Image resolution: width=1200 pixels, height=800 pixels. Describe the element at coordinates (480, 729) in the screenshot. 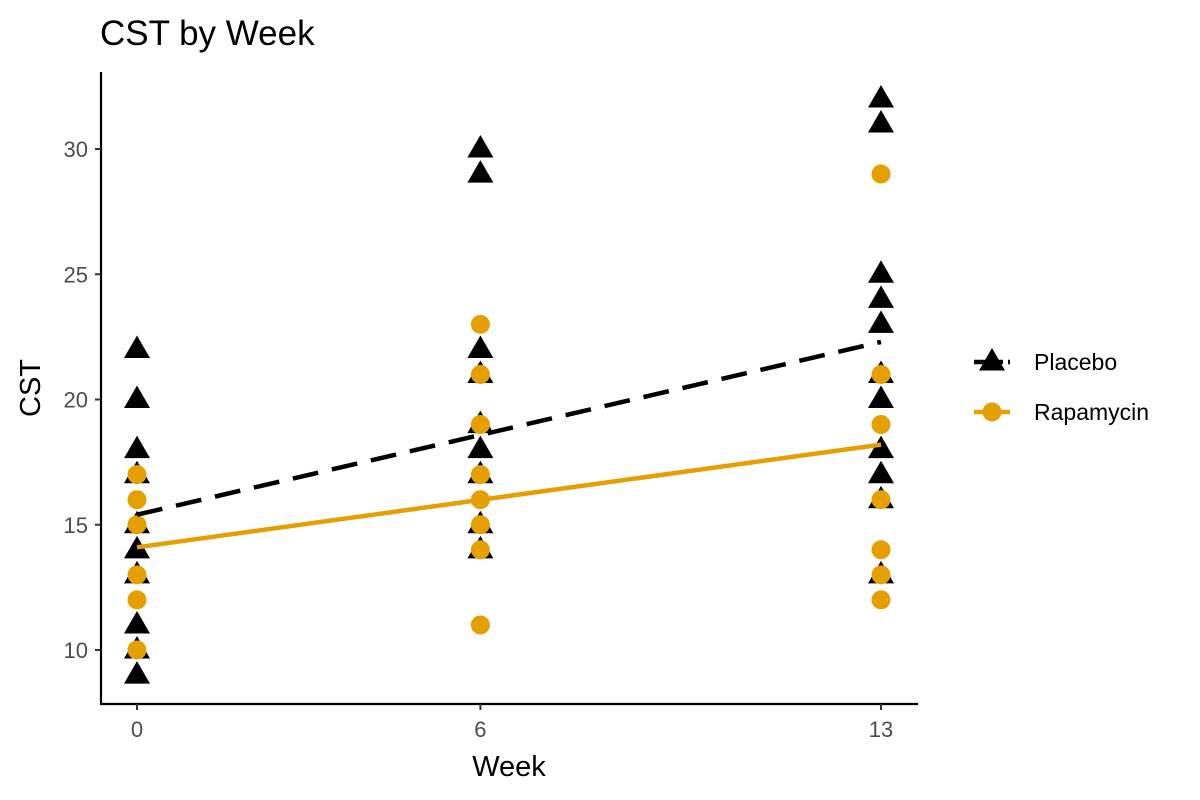

I see `x-tick-label: 6` at that location.